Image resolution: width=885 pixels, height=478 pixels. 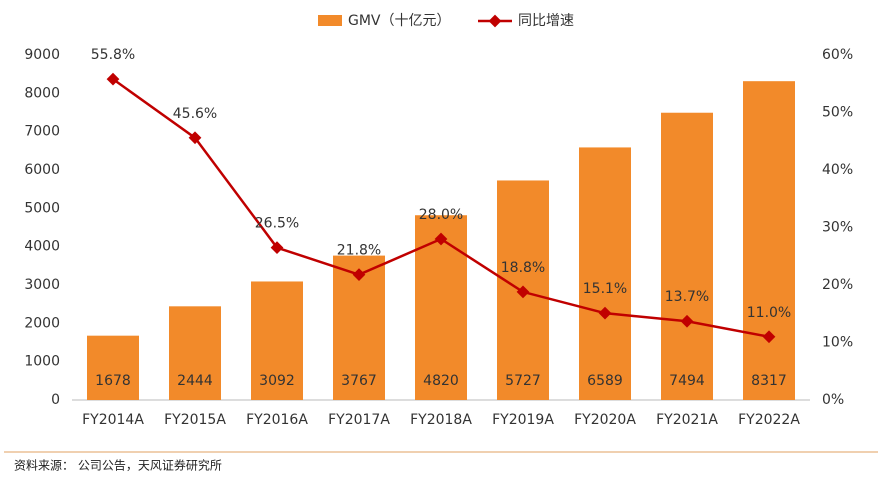 What do you see at coordinates (523, 420) in the screenshot?
I see `x-tick-label: FY2019A` at bounding box center [523, 420].